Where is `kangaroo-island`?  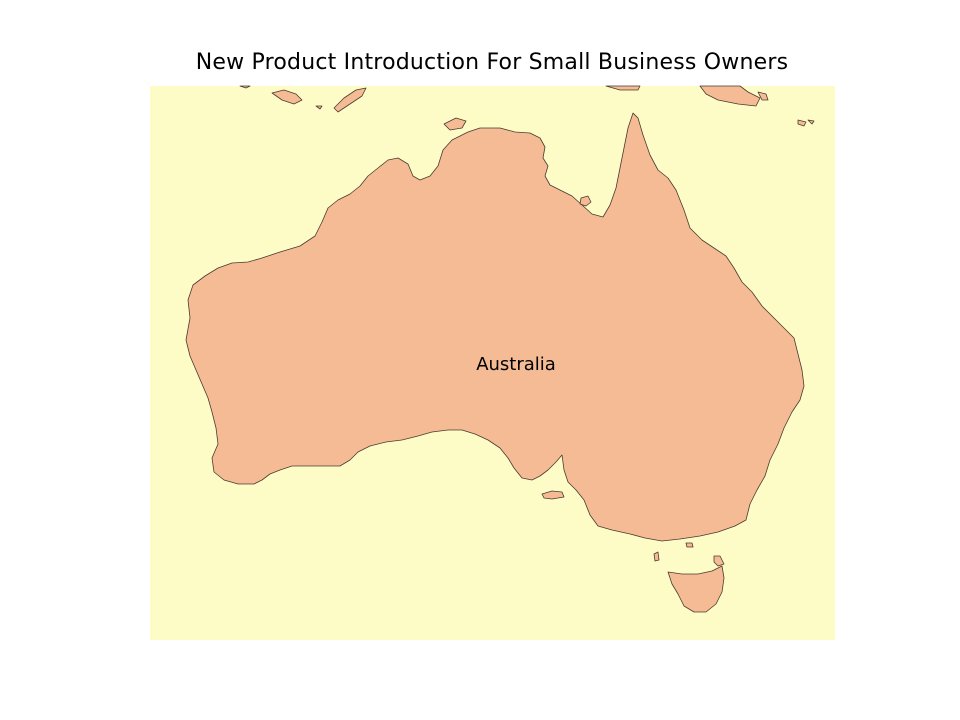
kangaroo-island is located at coordinates (553, 495).